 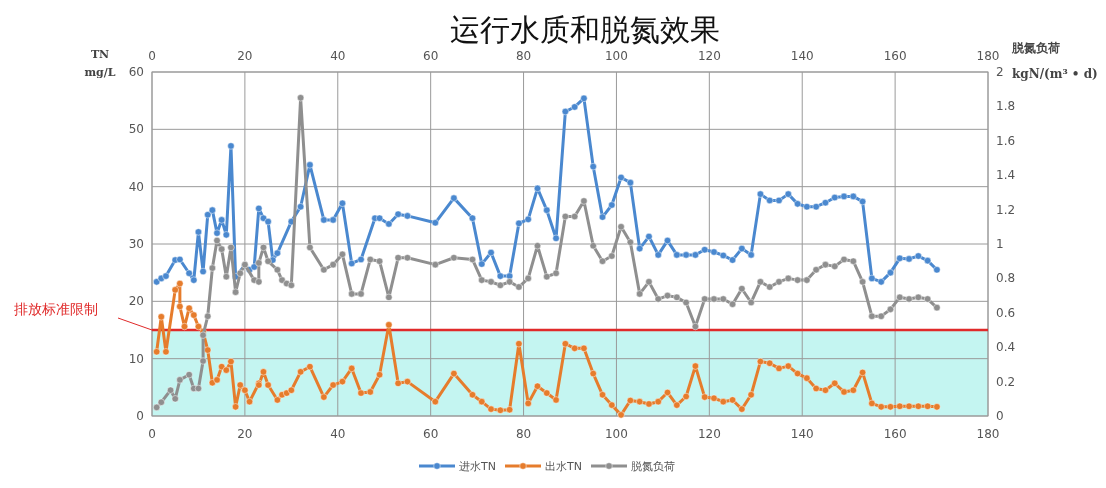 I want to click on x-tick-label: 60, so click(x=431, y=56).